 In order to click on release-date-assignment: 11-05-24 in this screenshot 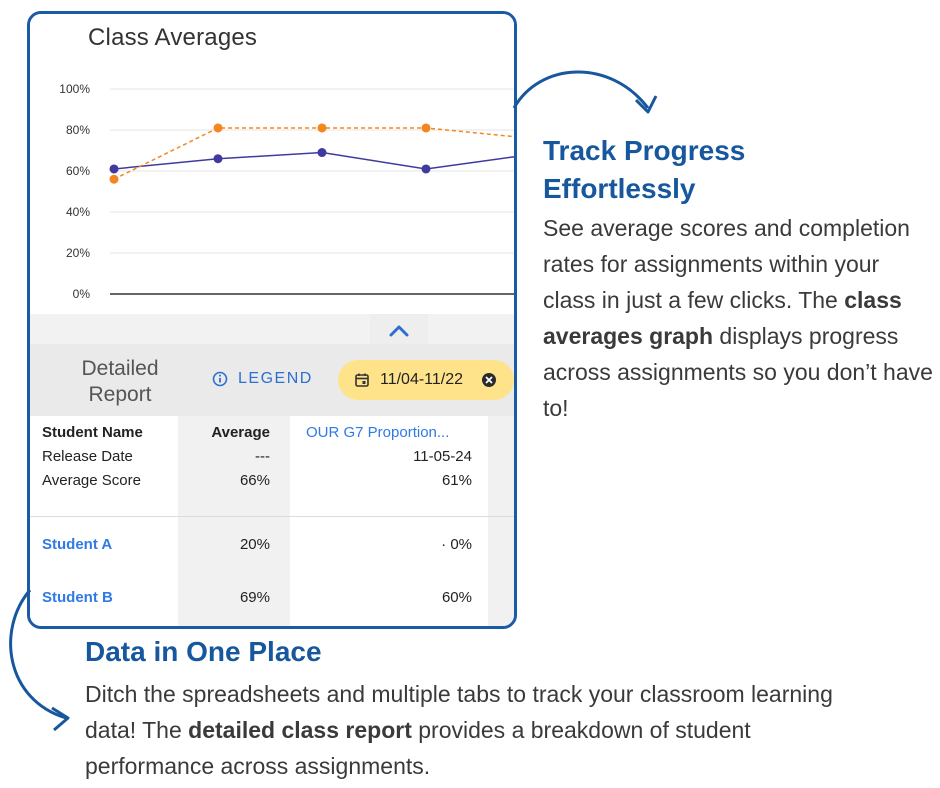, I will do `click(442, 456)`.